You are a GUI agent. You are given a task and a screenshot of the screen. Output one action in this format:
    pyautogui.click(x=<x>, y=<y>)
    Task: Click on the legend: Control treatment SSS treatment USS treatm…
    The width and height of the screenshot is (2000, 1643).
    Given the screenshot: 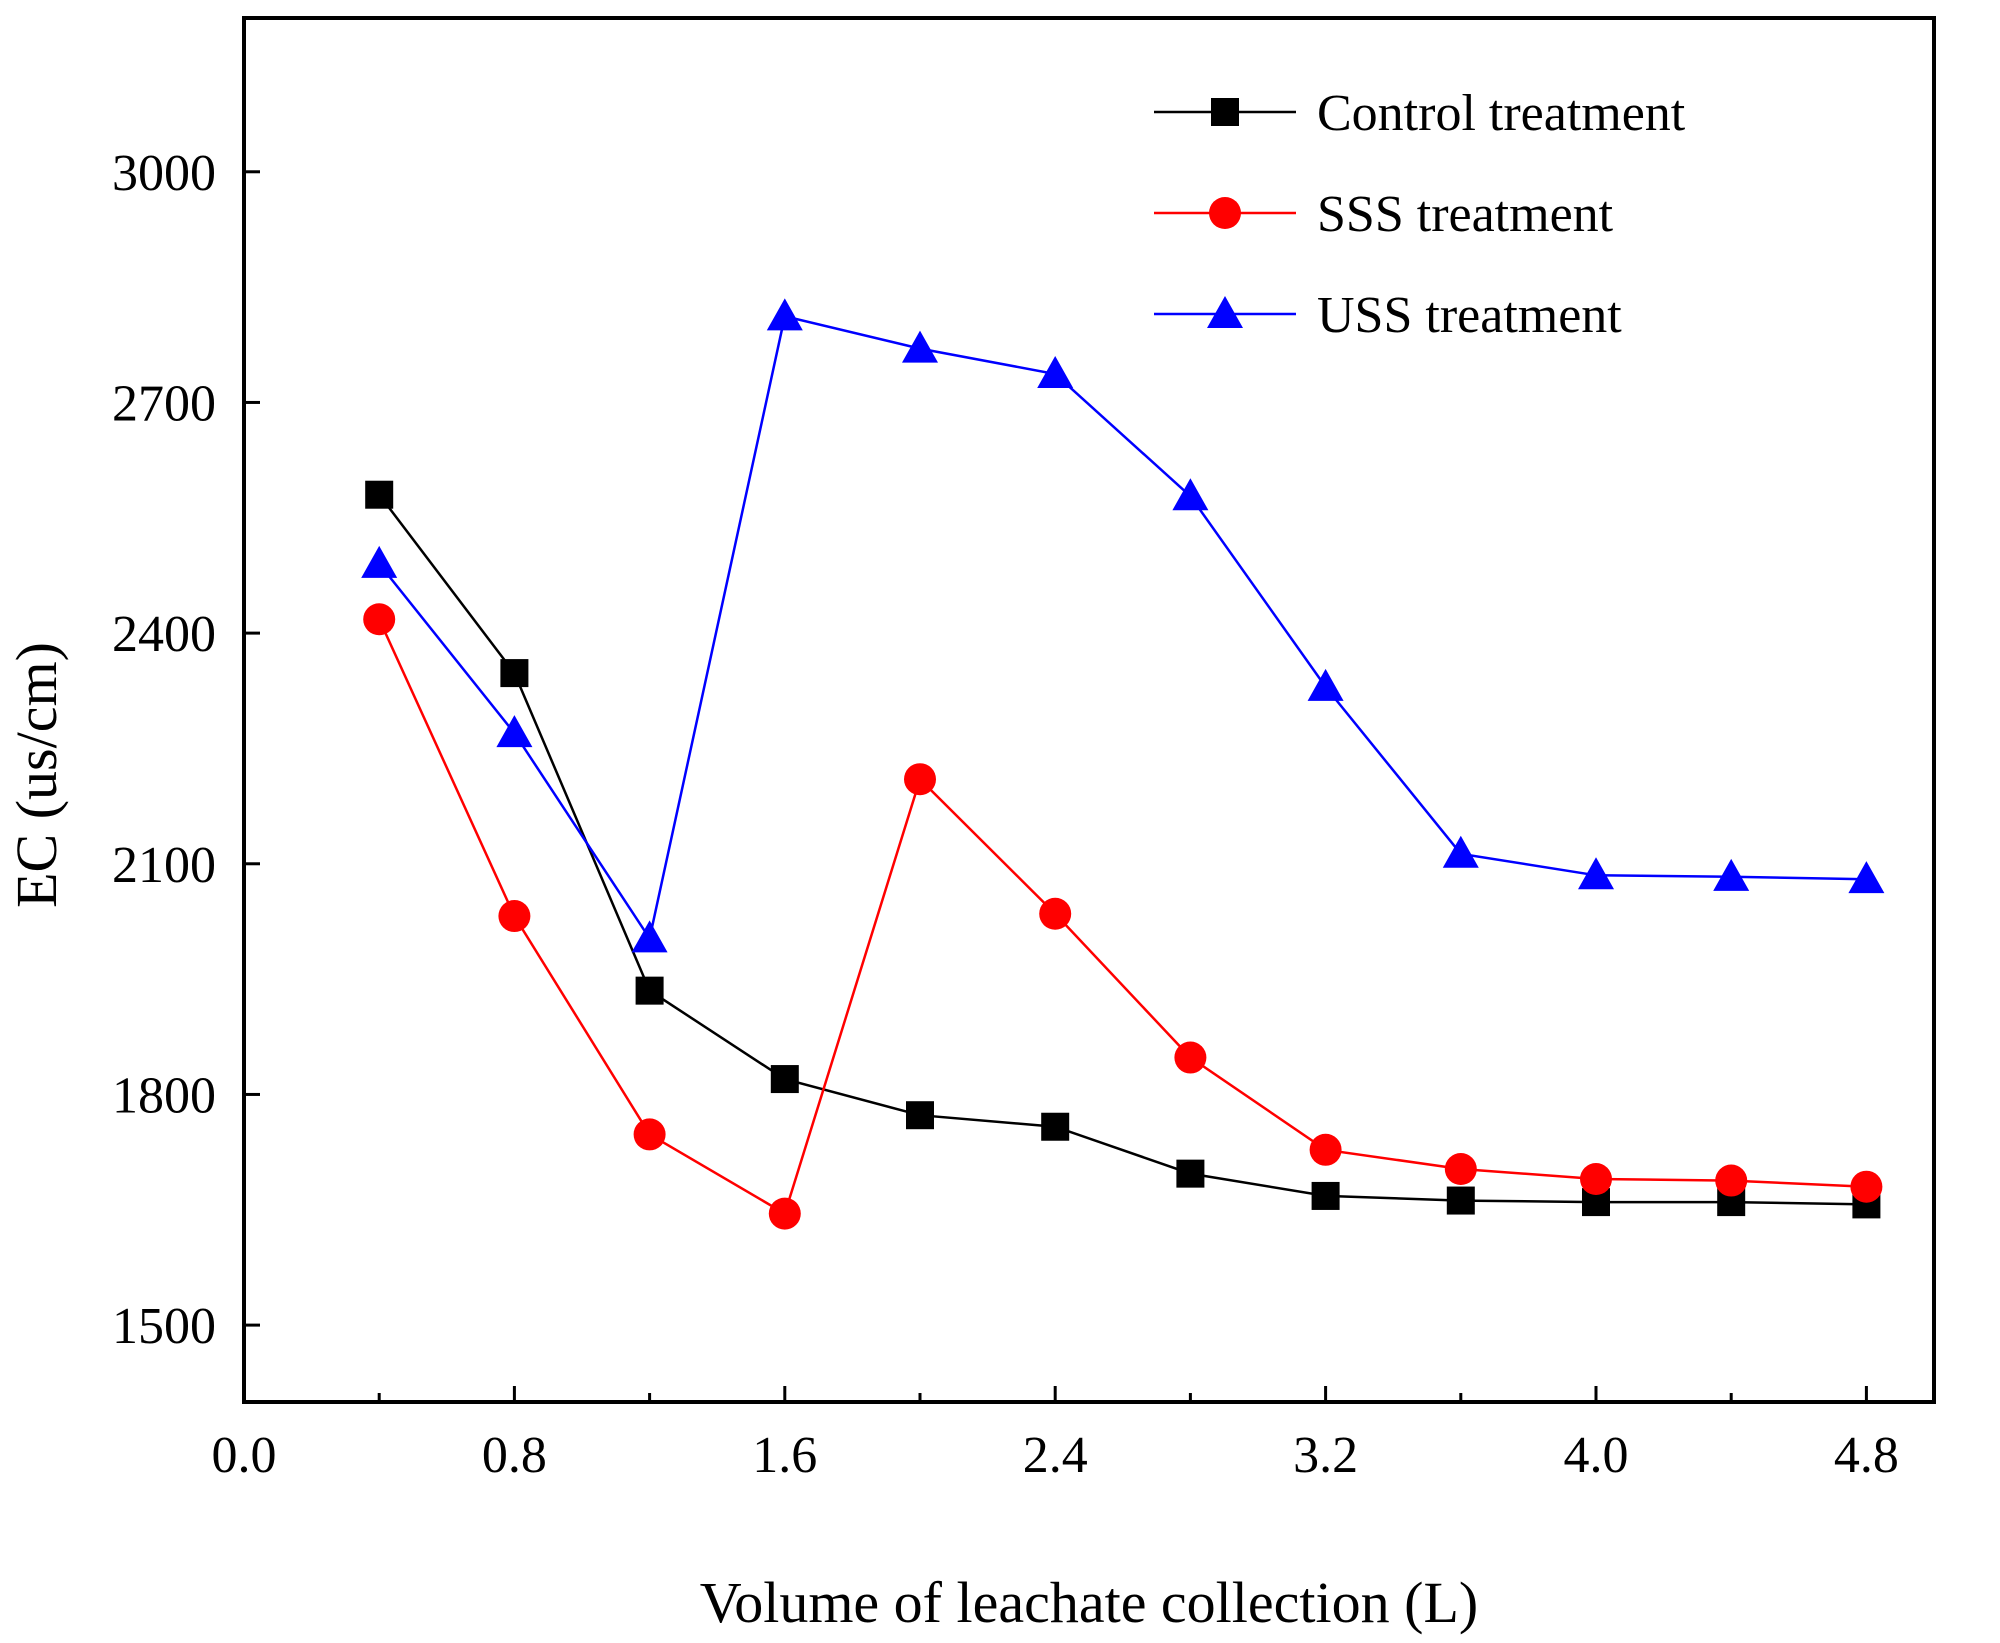 What is the action you would take?
    pyautogui.click(x=1420, y=214)
    